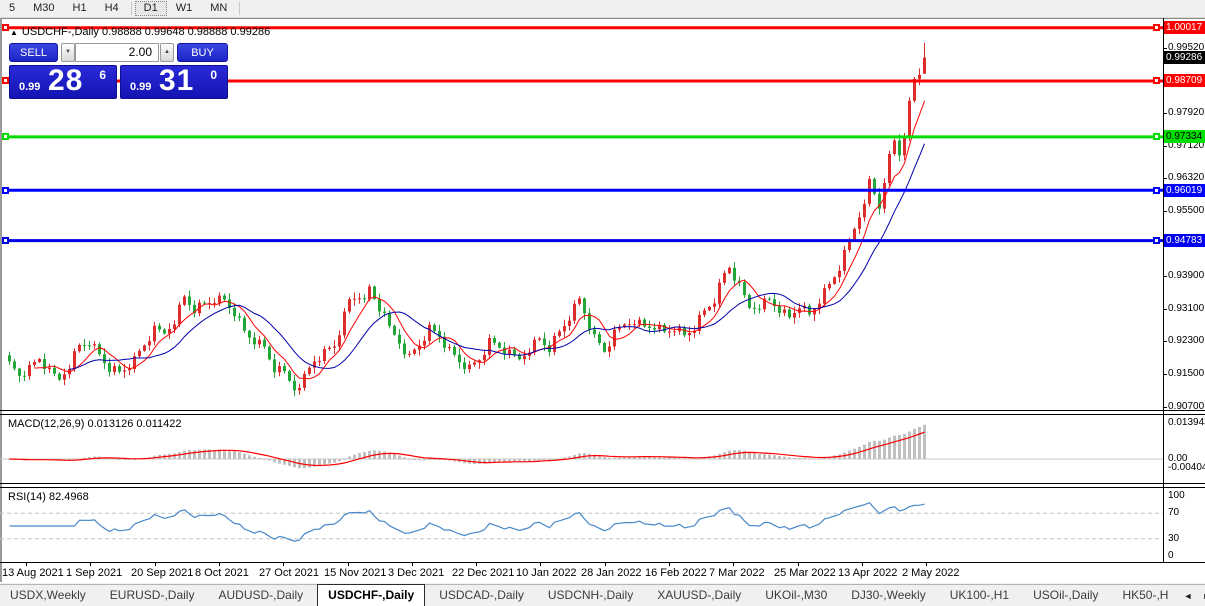 This screenshot has height=606, width=1205. I want to click on tab-ukoil-m30: UKOil-,M30, so click(796, 595).